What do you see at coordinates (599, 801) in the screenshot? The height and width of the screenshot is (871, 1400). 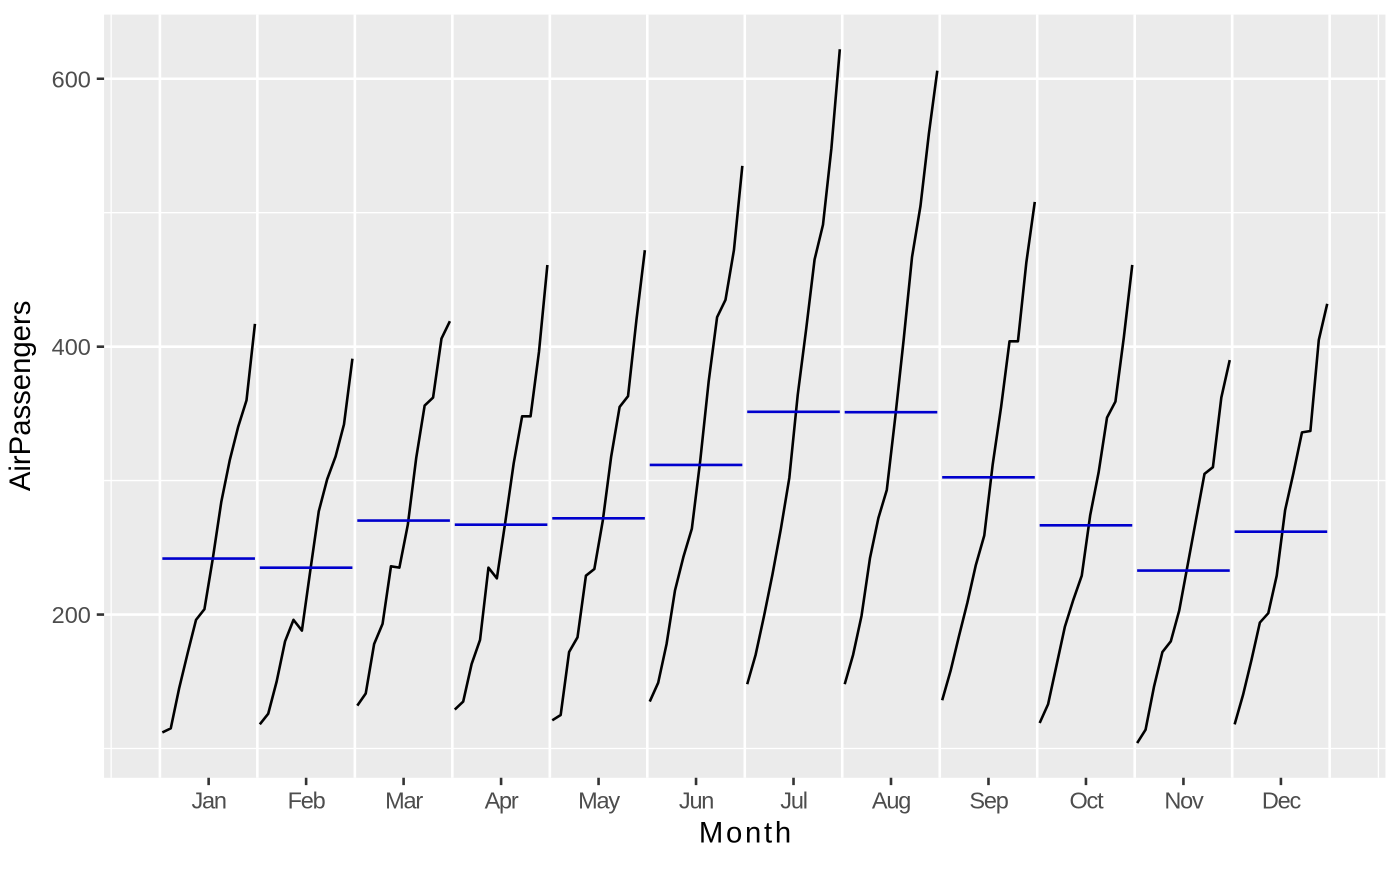 I see `svg-text: May` at bounding box center [599, 801].